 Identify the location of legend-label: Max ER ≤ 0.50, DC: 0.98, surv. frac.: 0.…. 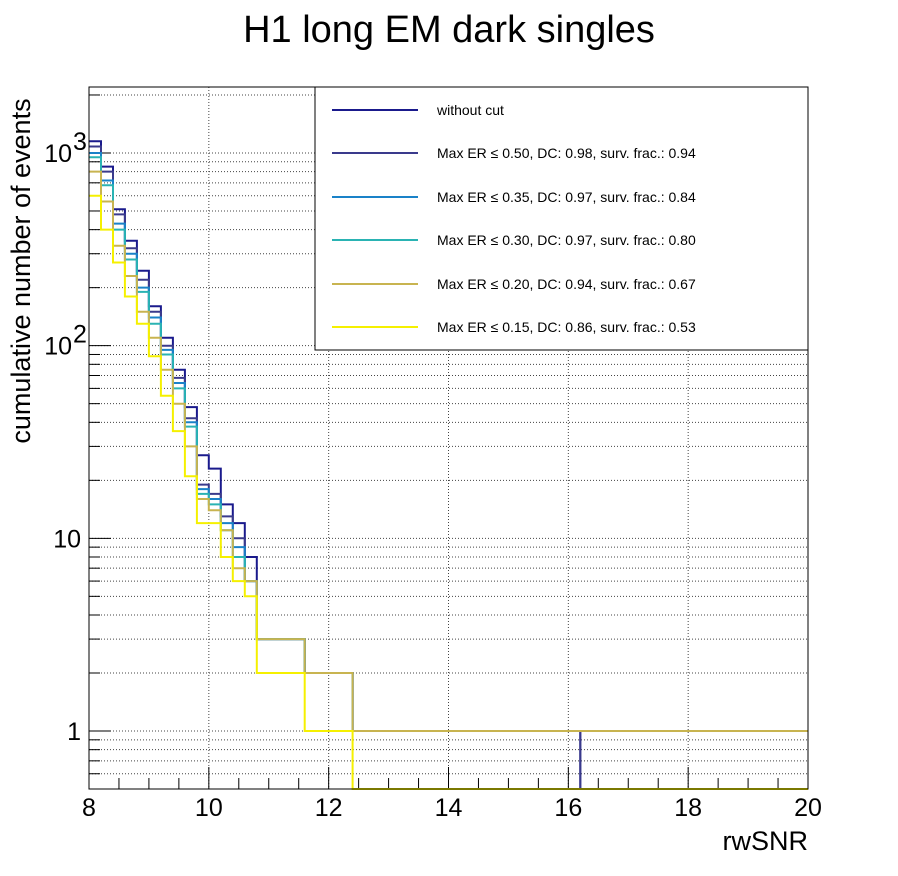
(566, 153).